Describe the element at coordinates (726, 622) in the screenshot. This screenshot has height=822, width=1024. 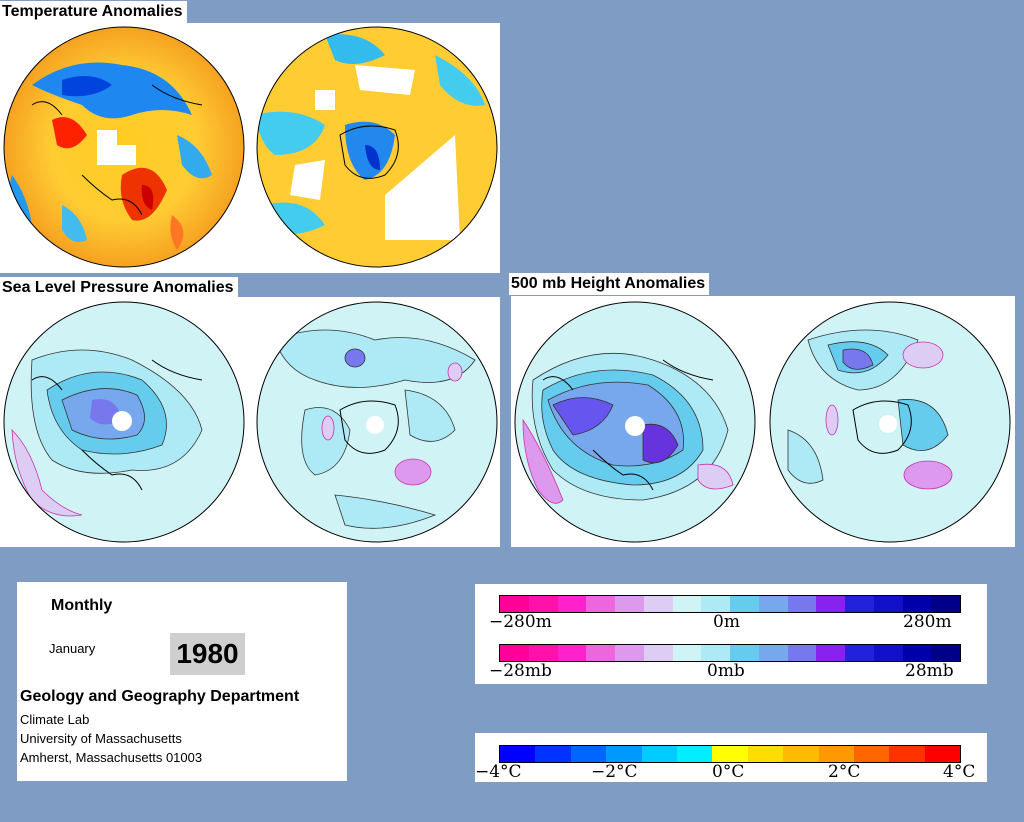
I see `height-tick-center: 0m` at that location.